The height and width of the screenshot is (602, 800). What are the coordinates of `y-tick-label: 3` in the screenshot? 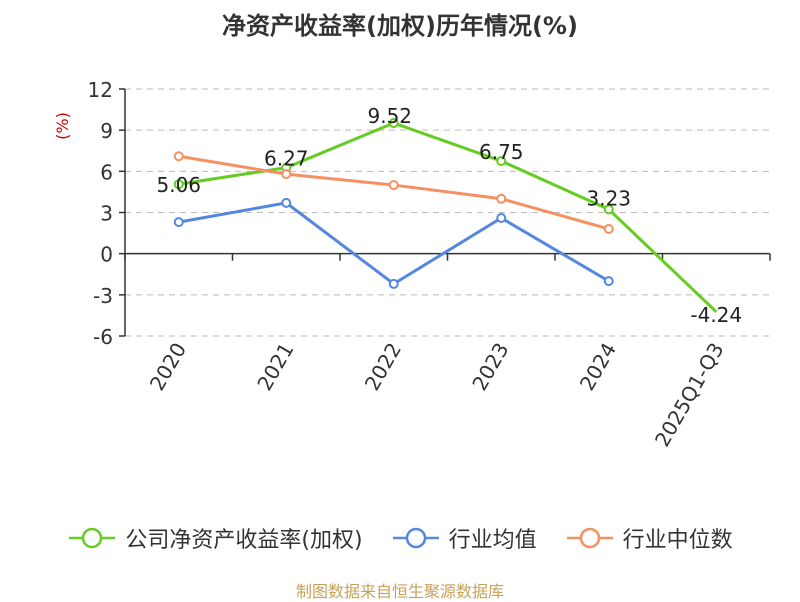 It's located at (106, 214).